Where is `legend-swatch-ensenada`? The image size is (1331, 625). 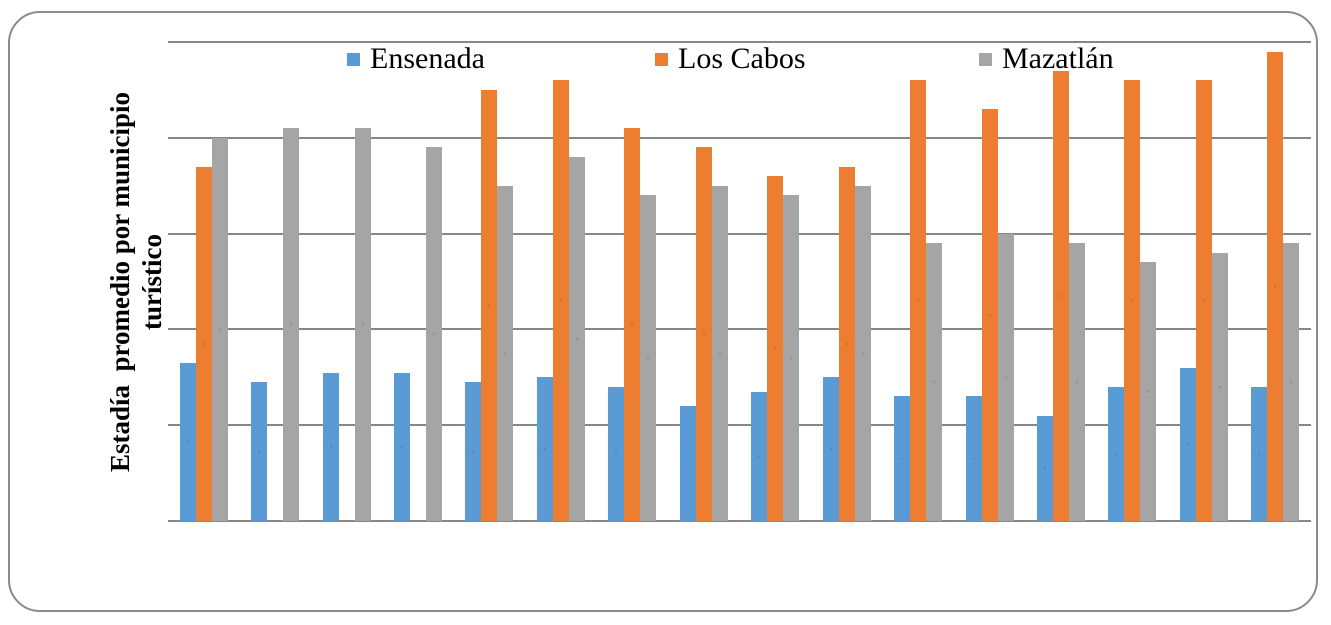 legend-swatch-ensenada is located at coordinates (353, 59).